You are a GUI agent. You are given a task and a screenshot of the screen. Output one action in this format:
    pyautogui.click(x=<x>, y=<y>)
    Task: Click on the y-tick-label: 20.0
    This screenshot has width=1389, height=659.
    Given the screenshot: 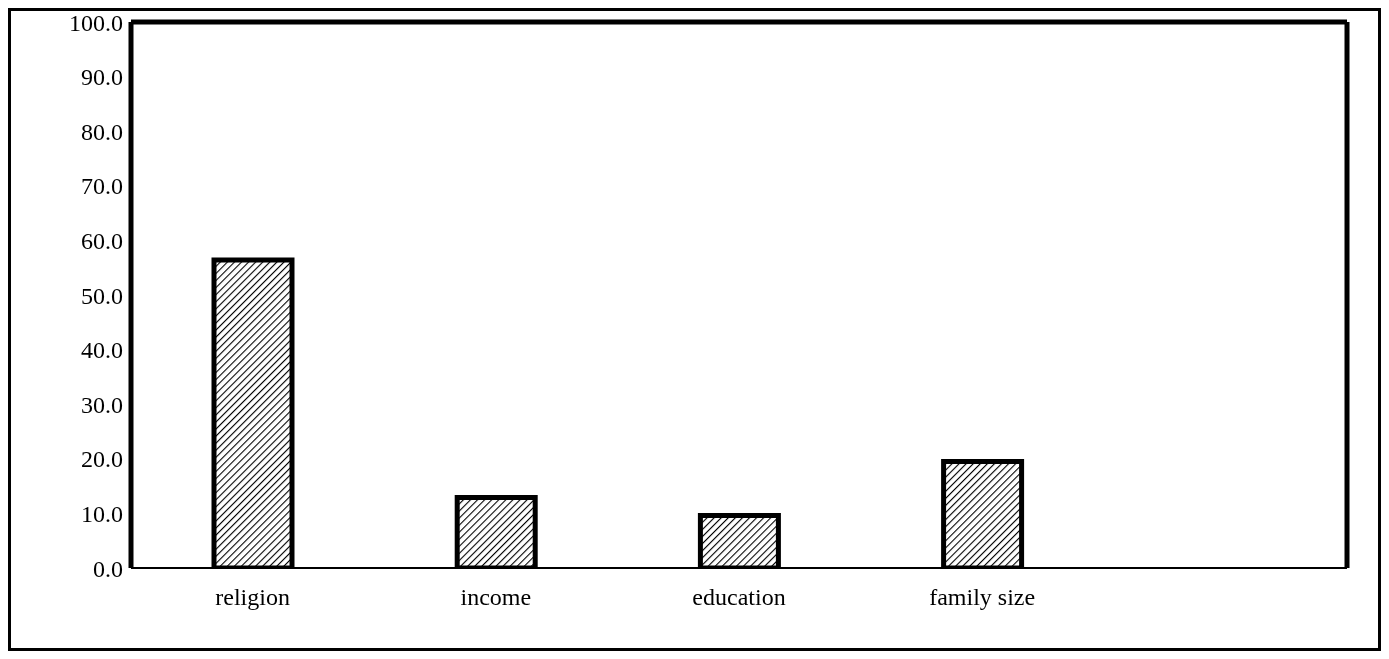 What is the action you would take?
    pyautogui.click(x=102, y=459)
    